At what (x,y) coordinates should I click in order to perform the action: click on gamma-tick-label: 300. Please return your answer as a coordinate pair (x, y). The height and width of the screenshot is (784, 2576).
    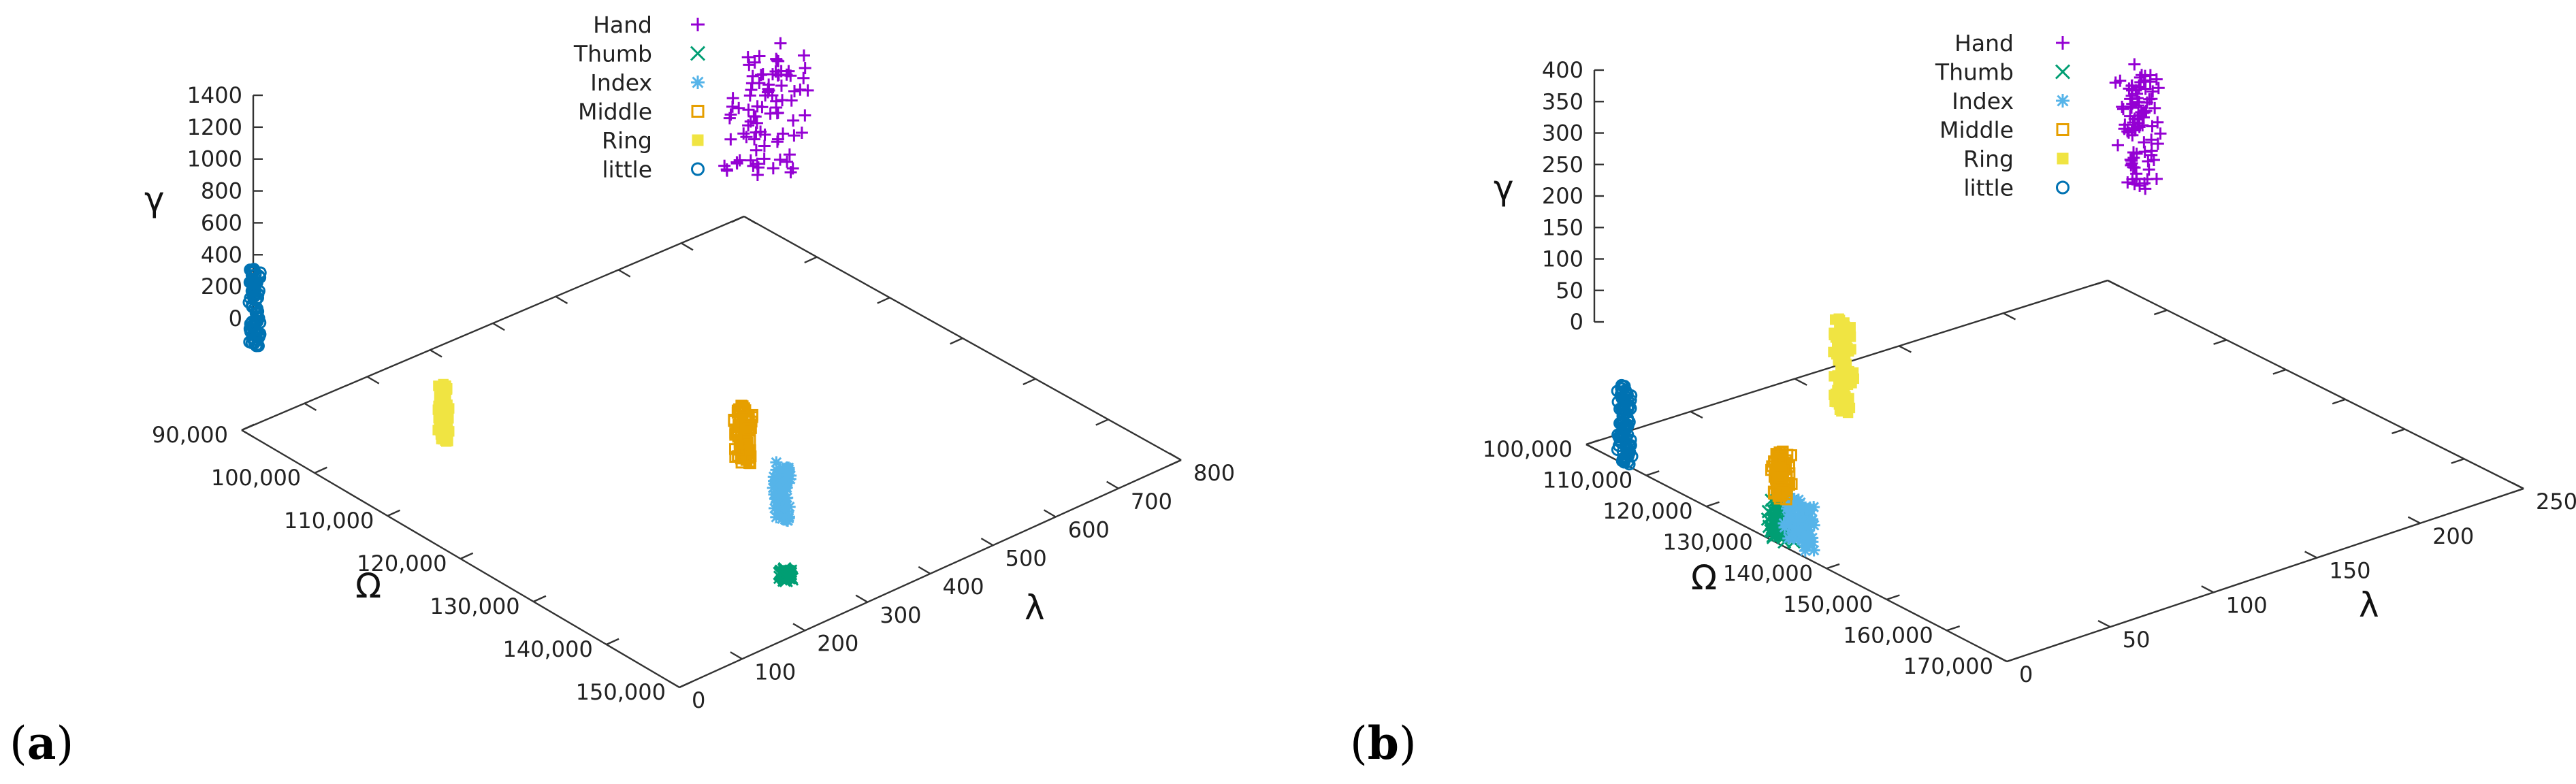
    Looking at the image, I should click on (1563, 133).